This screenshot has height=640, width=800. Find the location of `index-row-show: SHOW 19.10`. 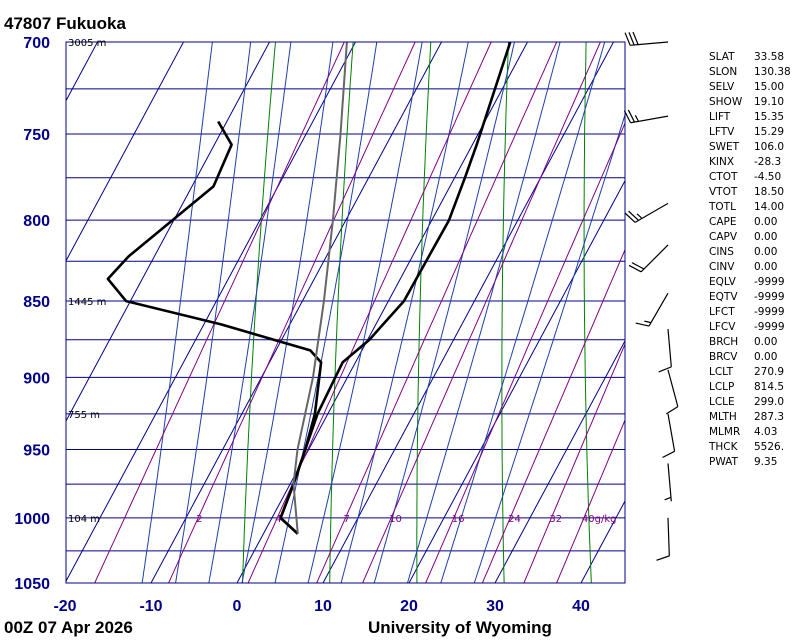

index-row-show: SHOW 19.10 is located at coordinates (754, 102).